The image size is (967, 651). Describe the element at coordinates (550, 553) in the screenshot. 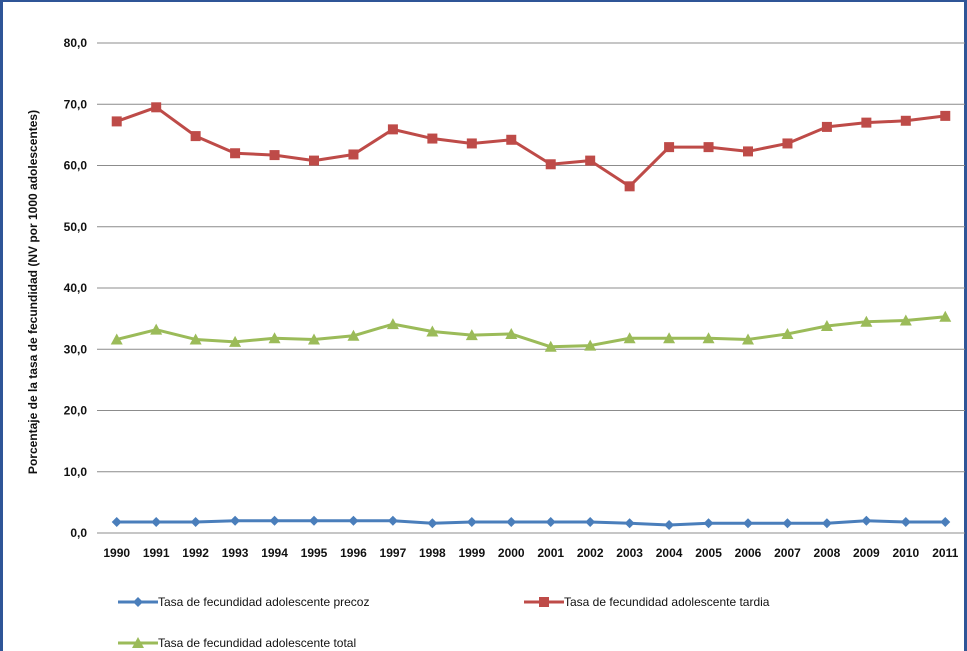

I see `x-tick-label: 2001` at that location.